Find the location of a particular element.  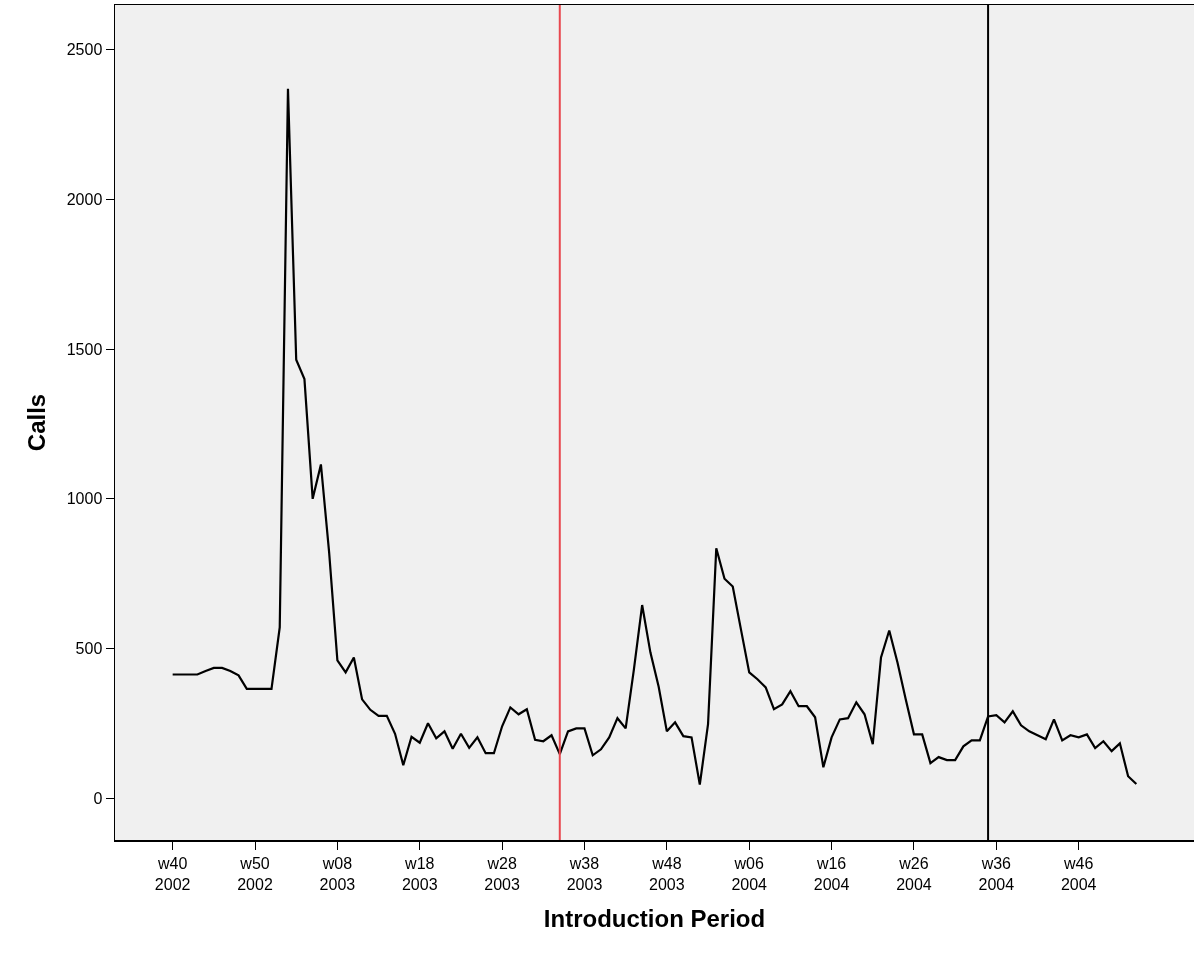

x-axis-title: Introduction Period is located at coordinates (654, 918).